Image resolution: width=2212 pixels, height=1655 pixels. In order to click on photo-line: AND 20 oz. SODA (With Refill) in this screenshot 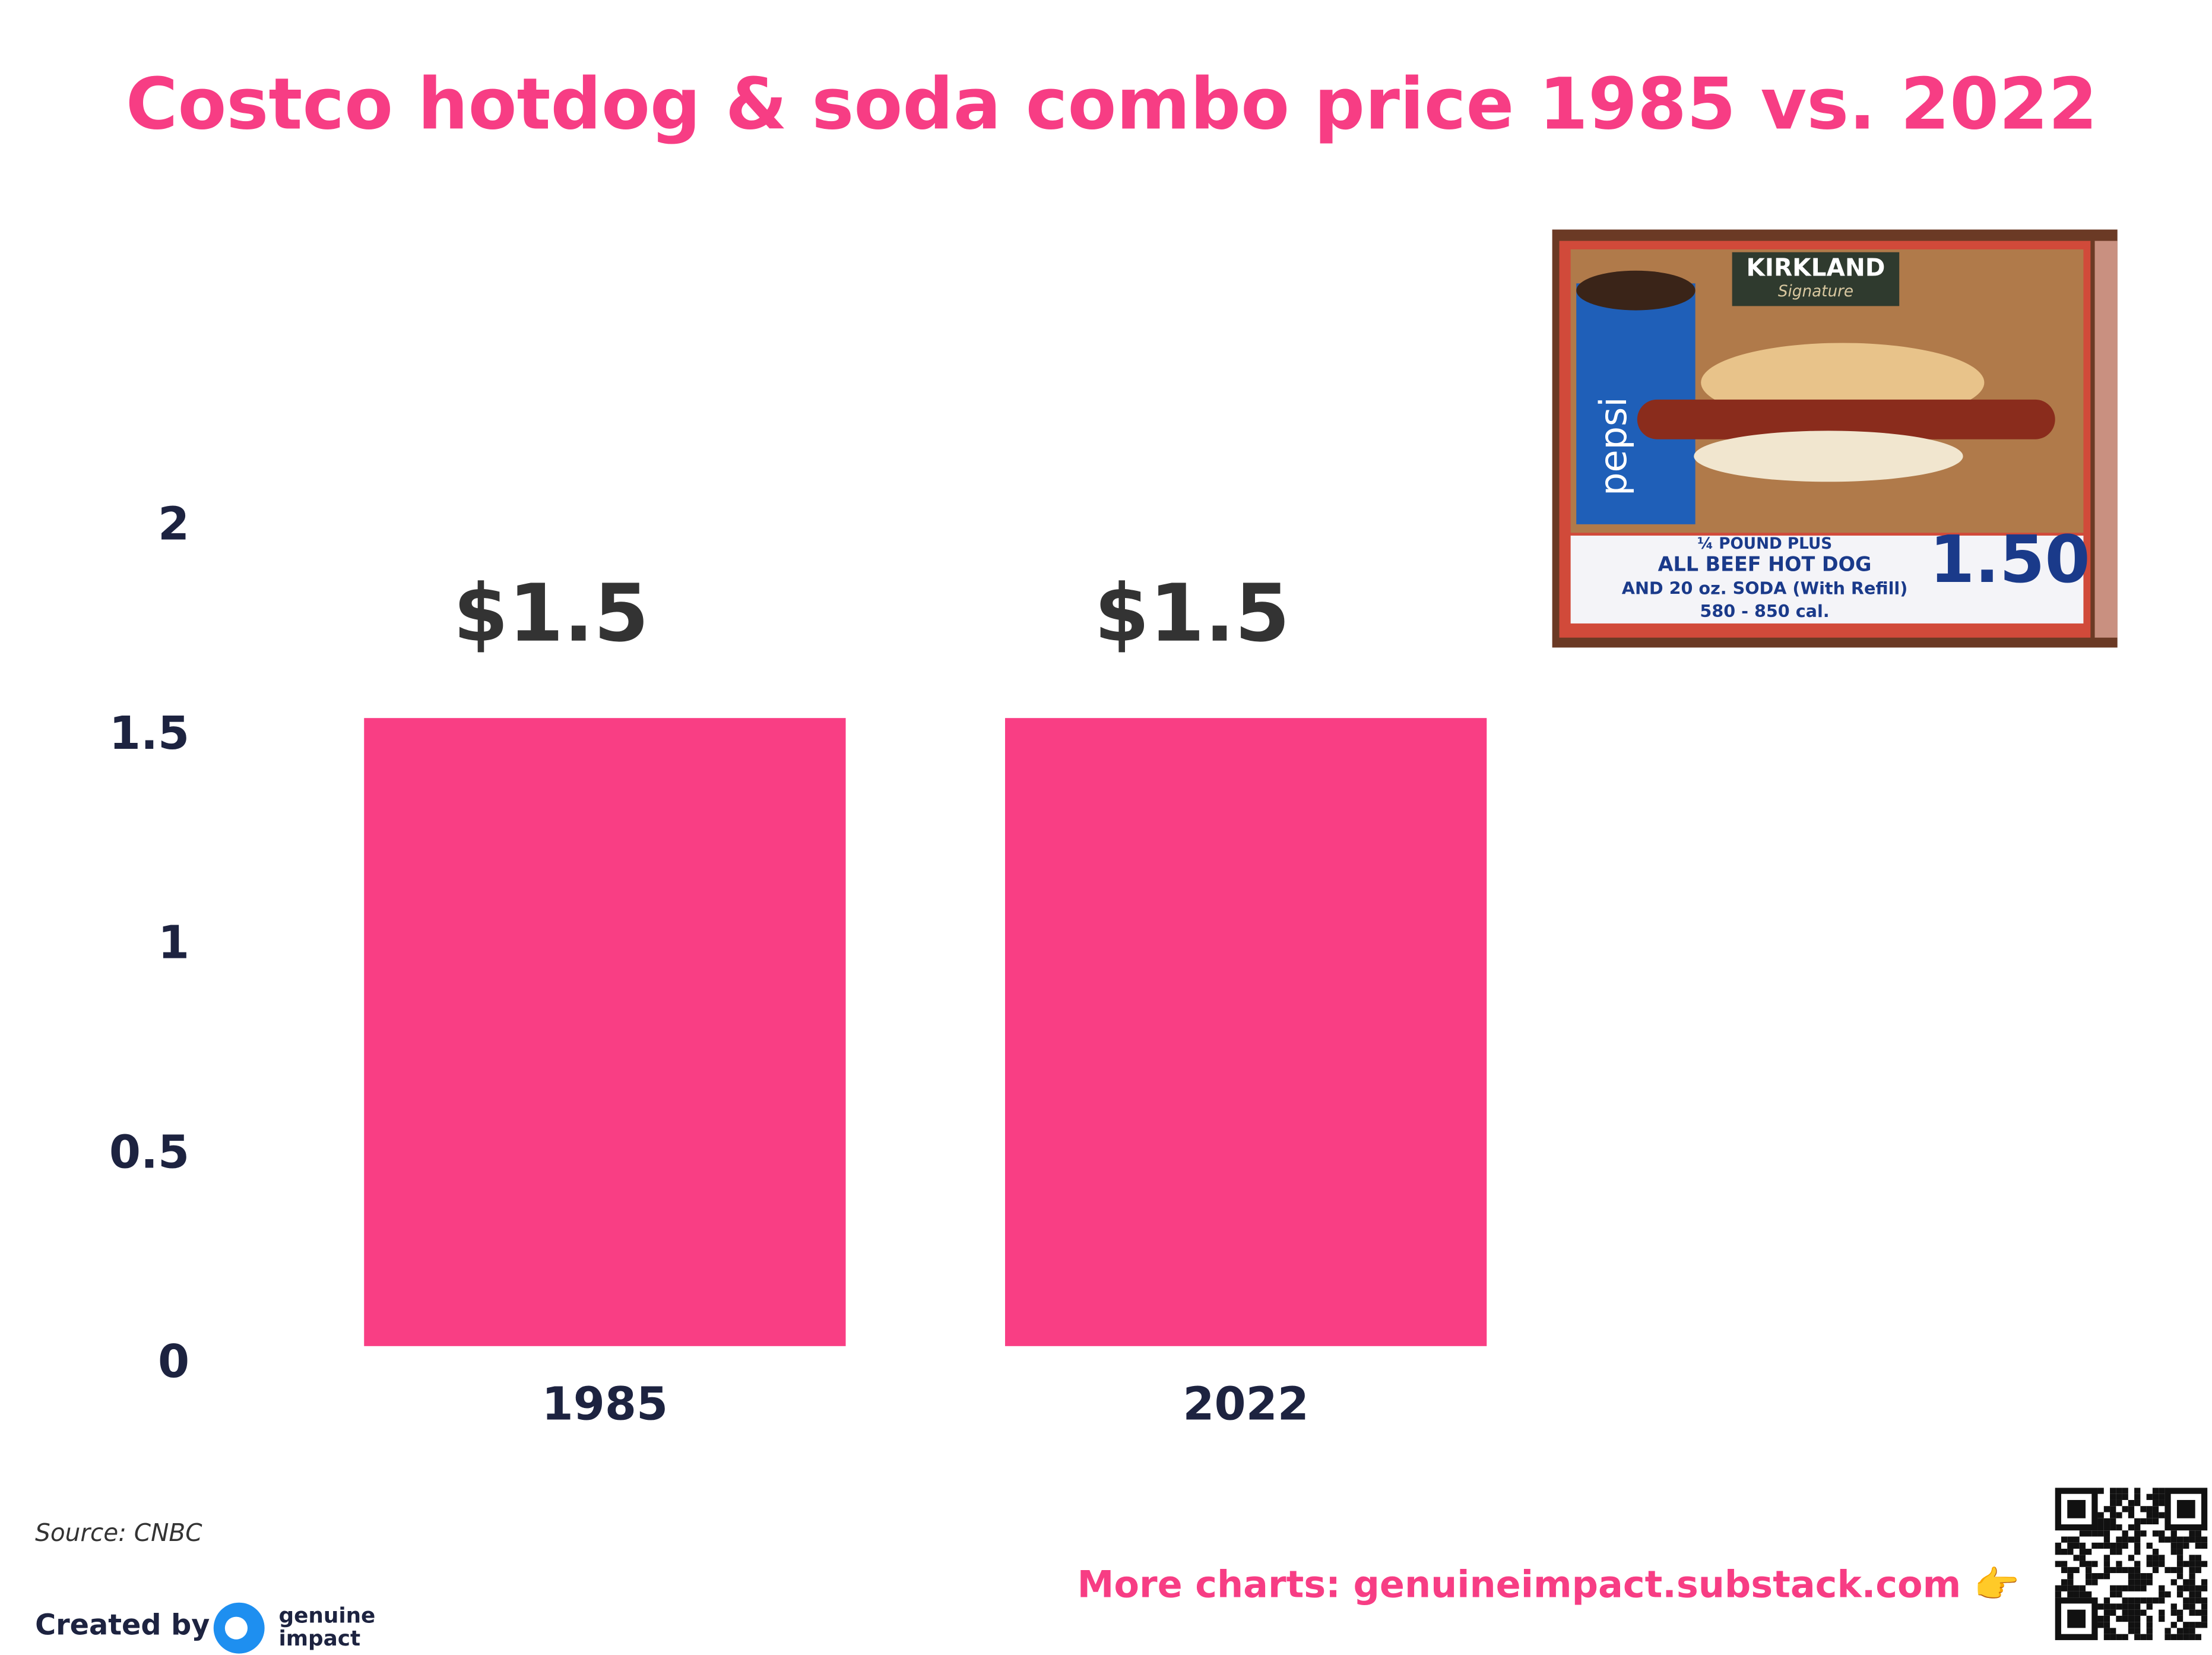, I will do `click(1765, 589)`.